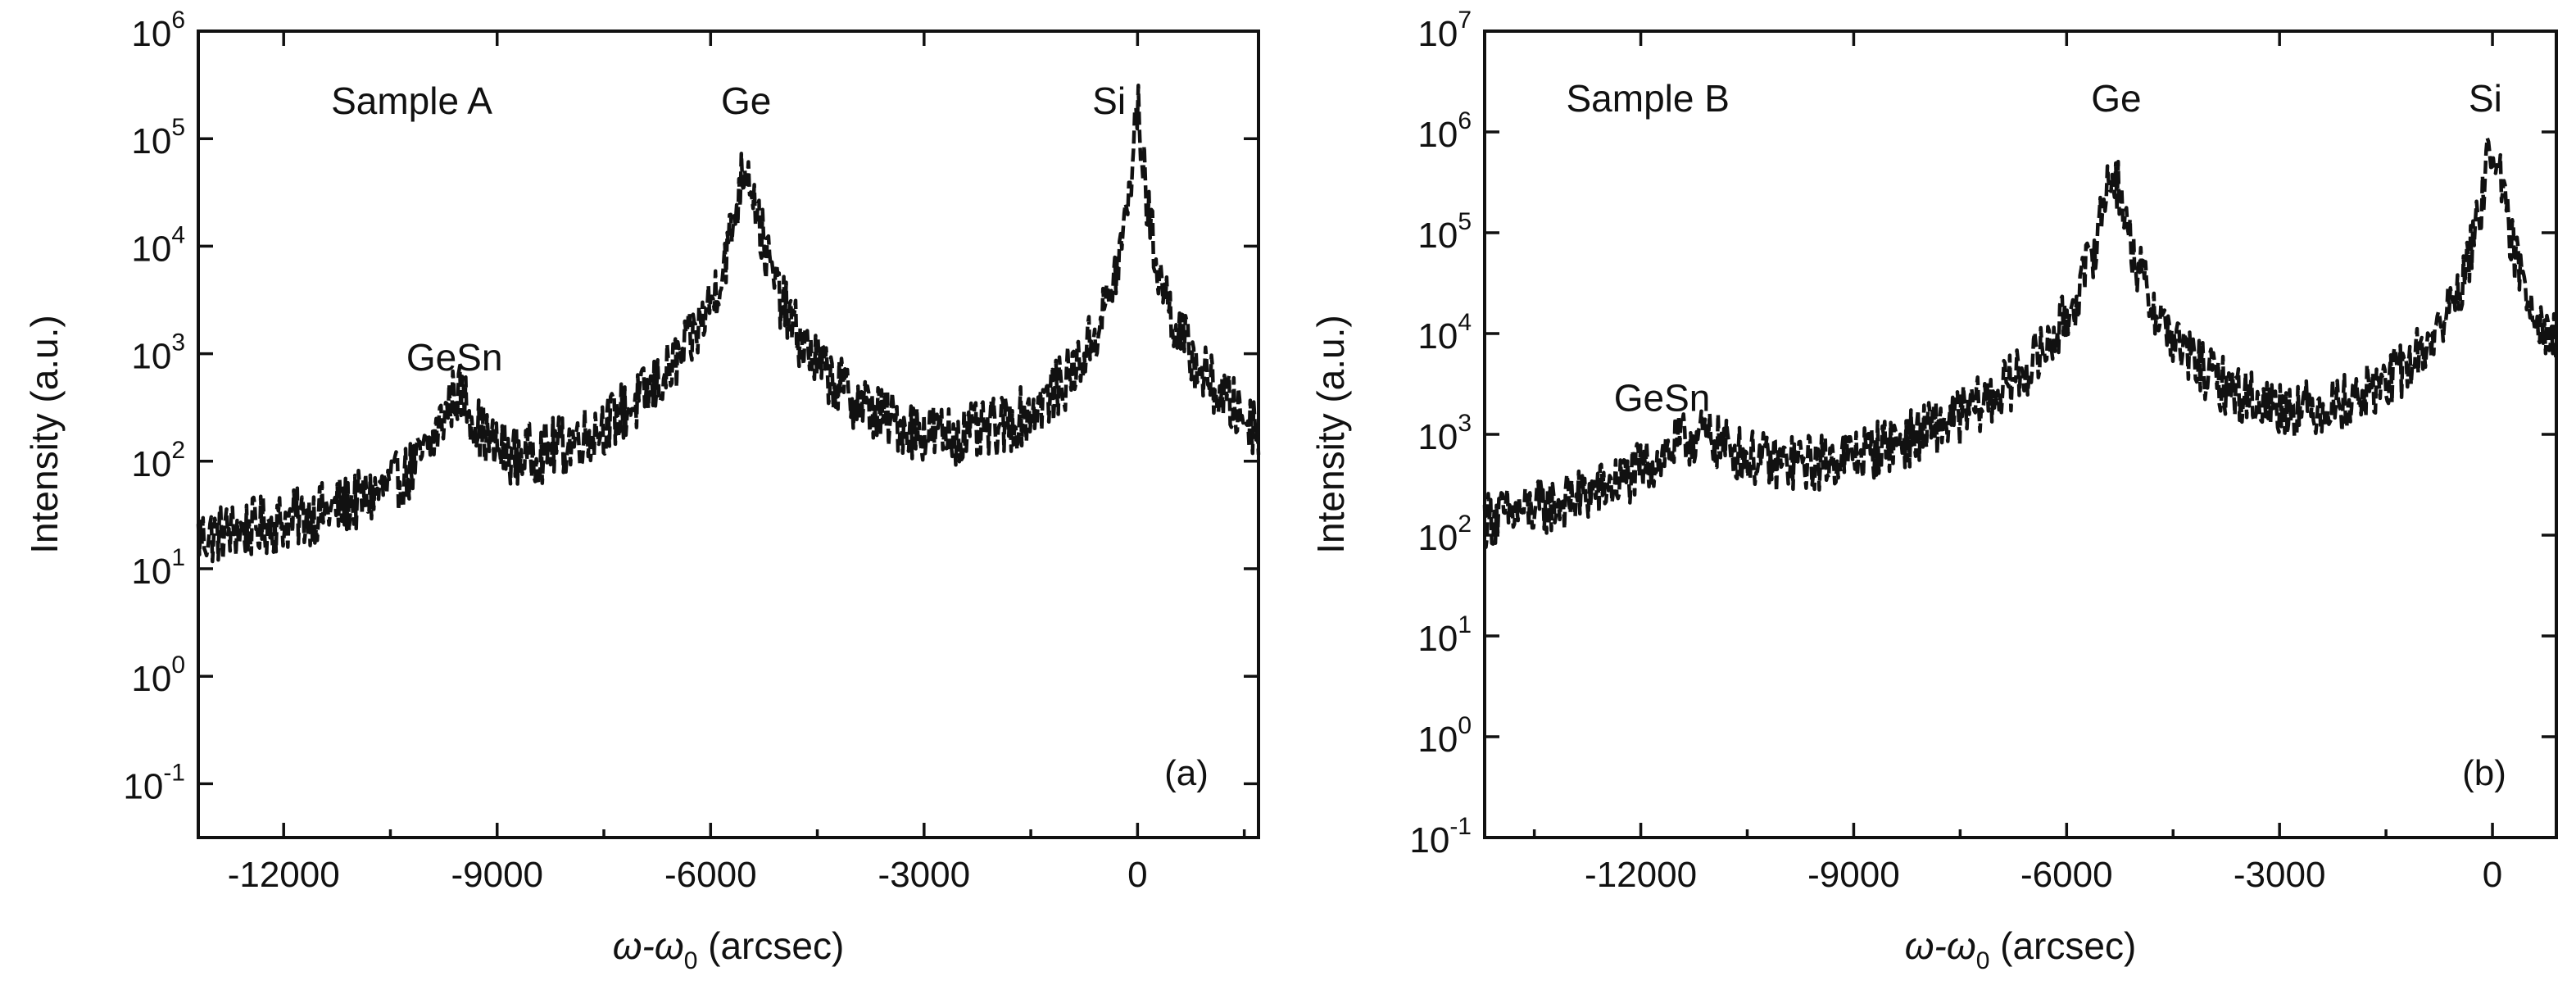  What do you see at coordinates (1444, 30) in the screenshot?
I see `y-tick-label: 10⁷` at bounding box center [1444, 30].